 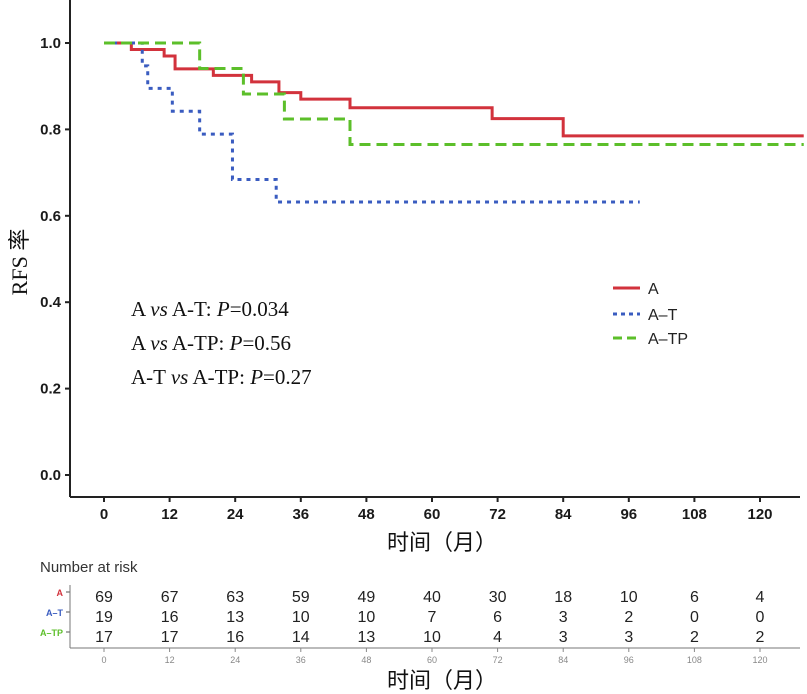 I want to click on y-tick-label: 0.0, so click(x=50, y=475).